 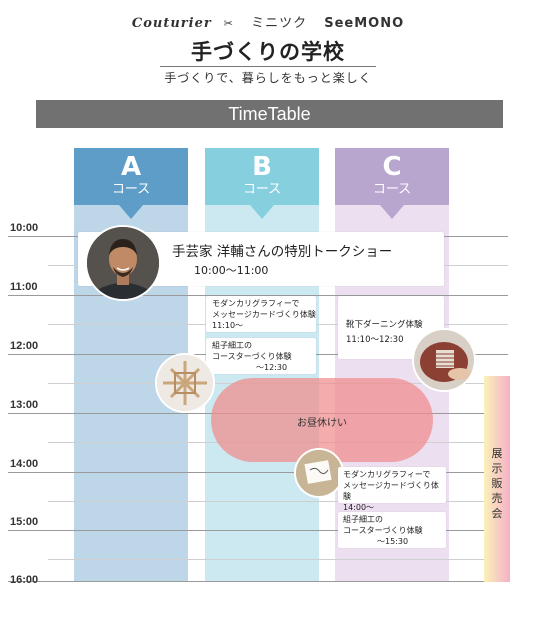 I want to click on course-c-arrow-icon, so click(x=392, y=212).